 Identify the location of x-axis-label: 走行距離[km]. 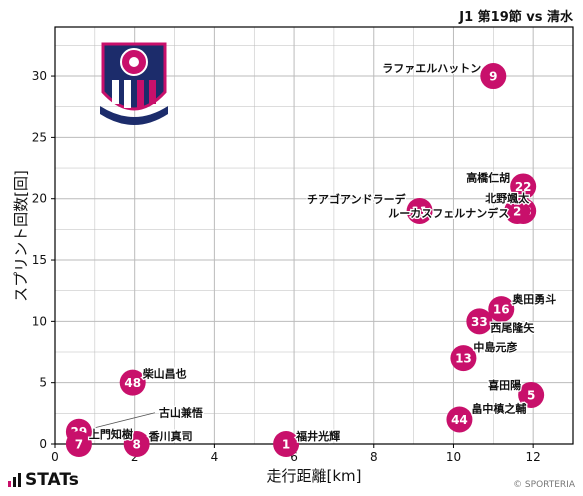
(313, 476).